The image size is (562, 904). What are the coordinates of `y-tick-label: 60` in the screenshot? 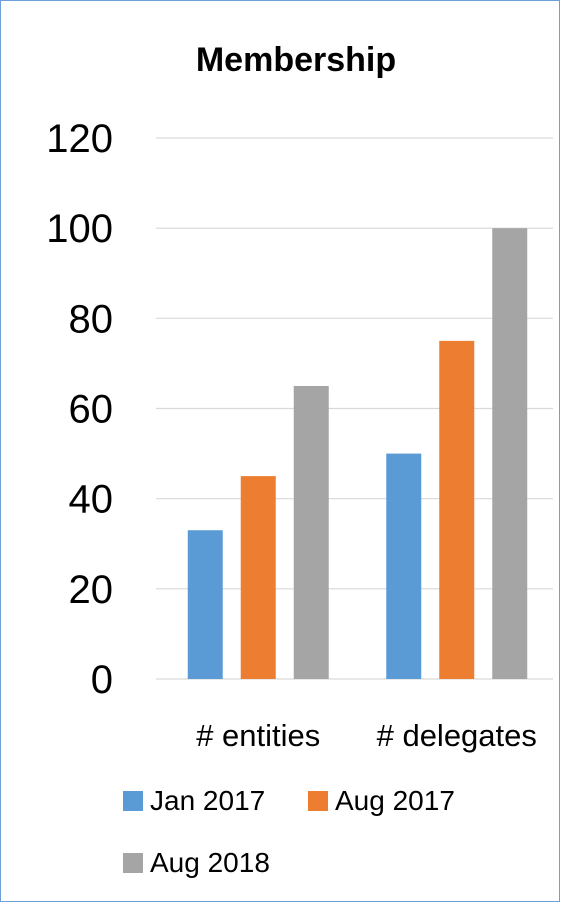 It's located at (91, 410).